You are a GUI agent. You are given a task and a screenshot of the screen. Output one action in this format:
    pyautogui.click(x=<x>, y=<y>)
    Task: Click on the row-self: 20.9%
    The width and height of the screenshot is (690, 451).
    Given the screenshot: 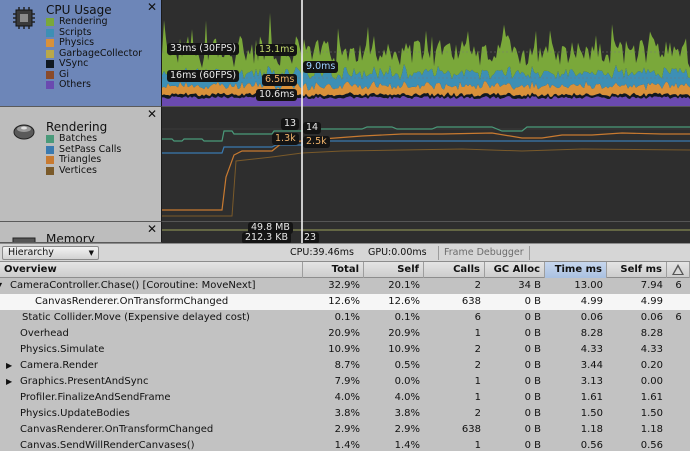 What is the action you would take?
    pyautogui.click(x=404, y=333)
    